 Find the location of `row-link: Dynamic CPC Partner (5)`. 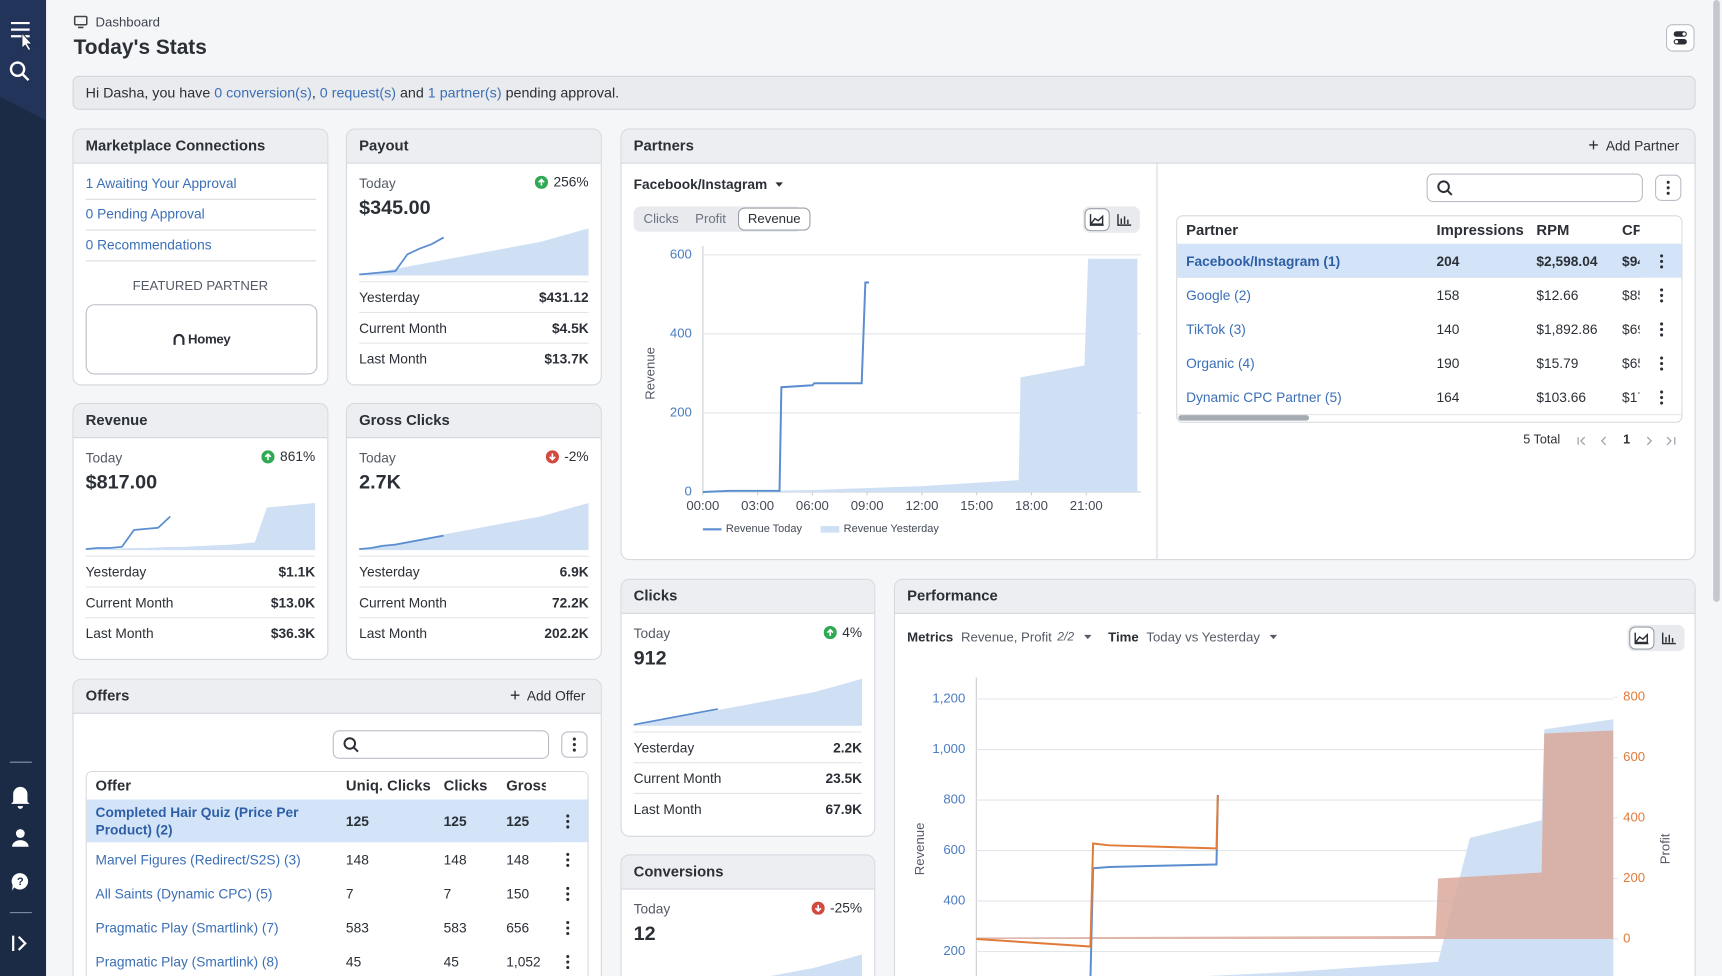

row-link: Dynamic CPC Partner (5) is located at coordinates (1264, 397).